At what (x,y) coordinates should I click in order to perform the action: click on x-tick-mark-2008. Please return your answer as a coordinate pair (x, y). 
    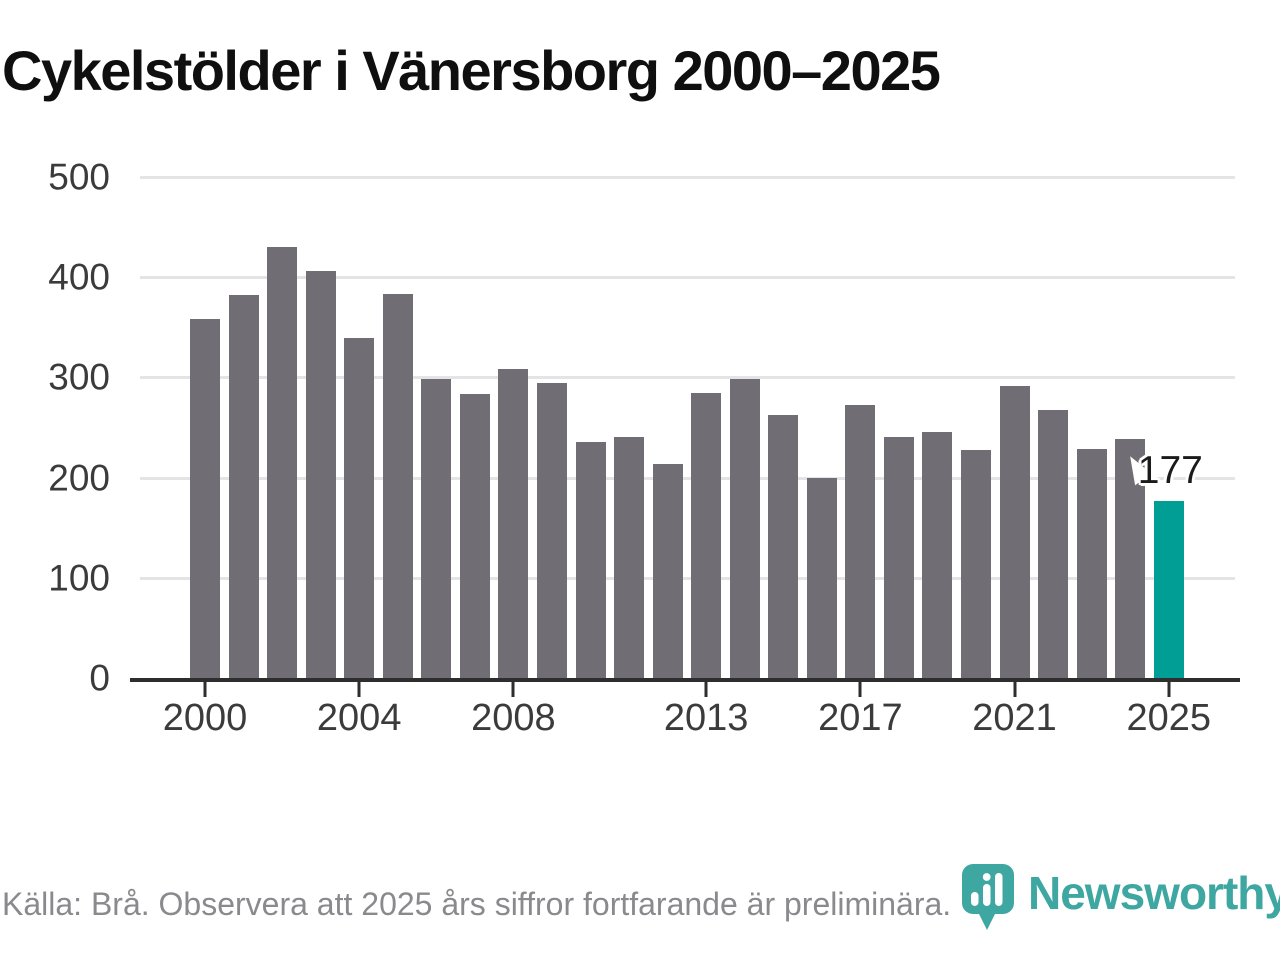
    Looking at the image, I should click on (513, 689).